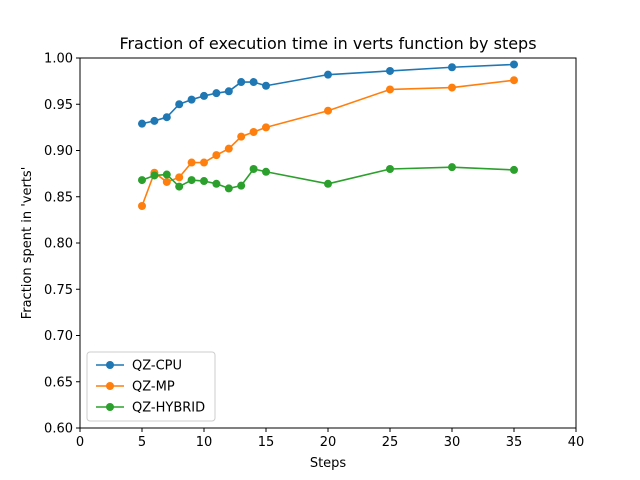 The width and height of the screenshot is (640, 480). What do you see at coordinates (328, 442) in the screenshot?
I see `x-tick-label: 20` at bounding box center [328, 442].